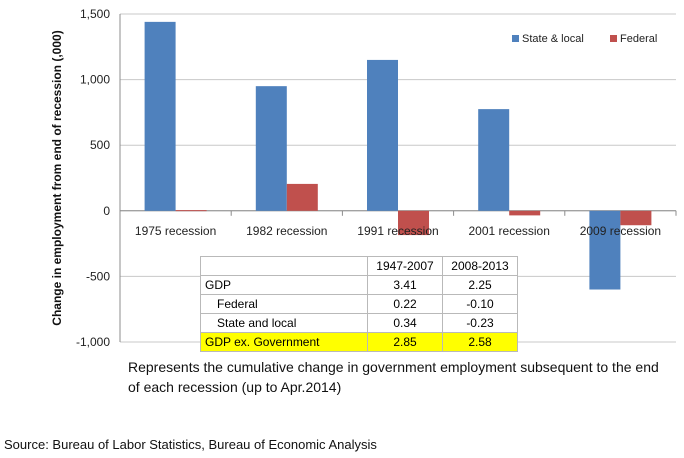 The height and width of the screenshot is (458, 684). Describe the element at coordinates (106, 211) in the screenshot. I see `y-tick-label: 0` at that location.